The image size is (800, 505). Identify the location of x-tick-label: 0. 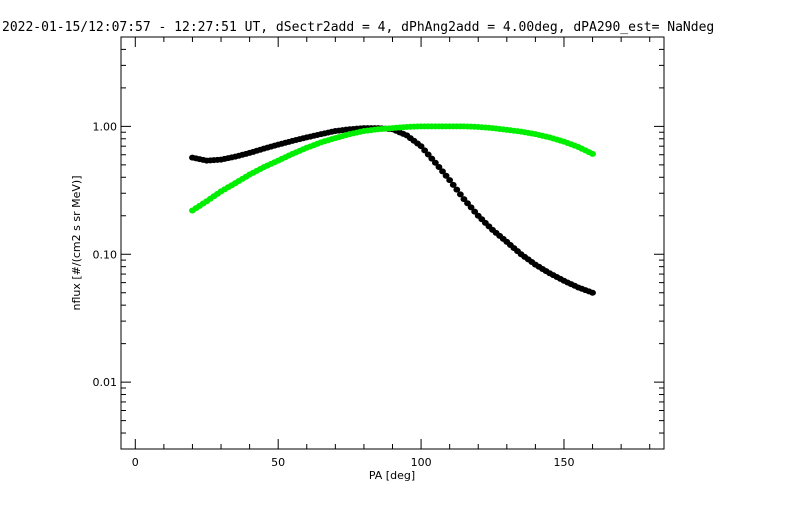
(135, 462).